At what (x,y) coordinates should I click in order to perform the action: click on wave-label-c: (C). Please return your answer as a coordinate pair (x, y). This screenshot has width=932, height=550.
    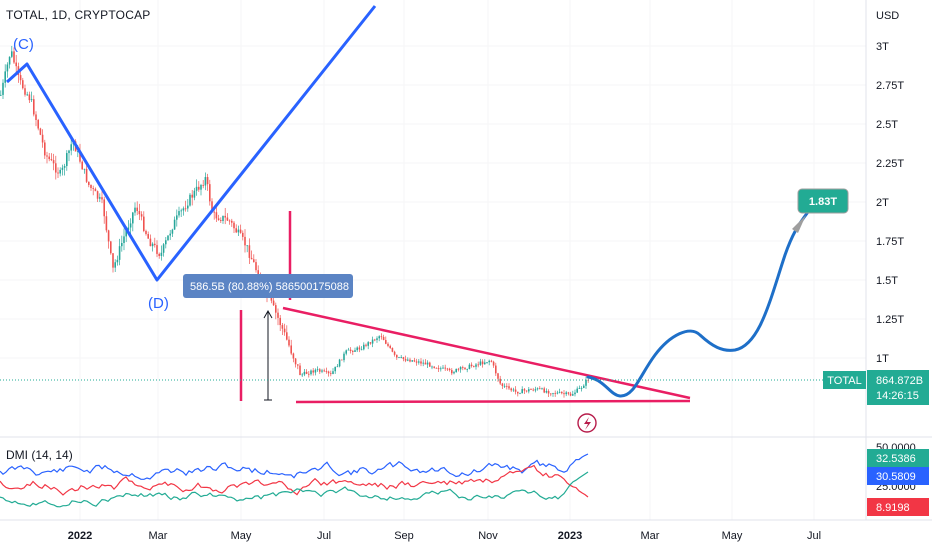
    Looking at the image, I should click on (23, 44).